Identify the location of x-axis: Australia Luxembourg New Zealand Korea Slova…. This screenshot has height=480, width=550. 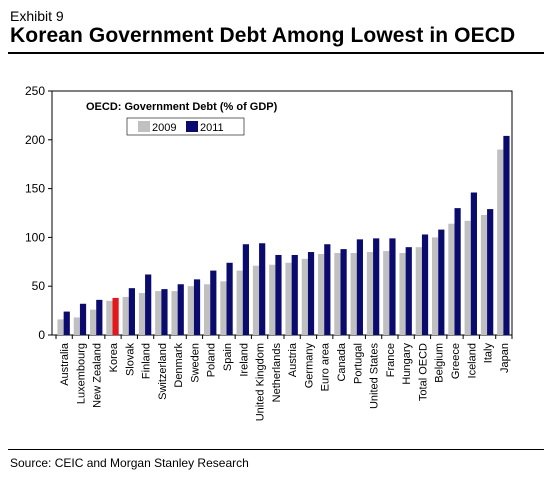
(284, 378).